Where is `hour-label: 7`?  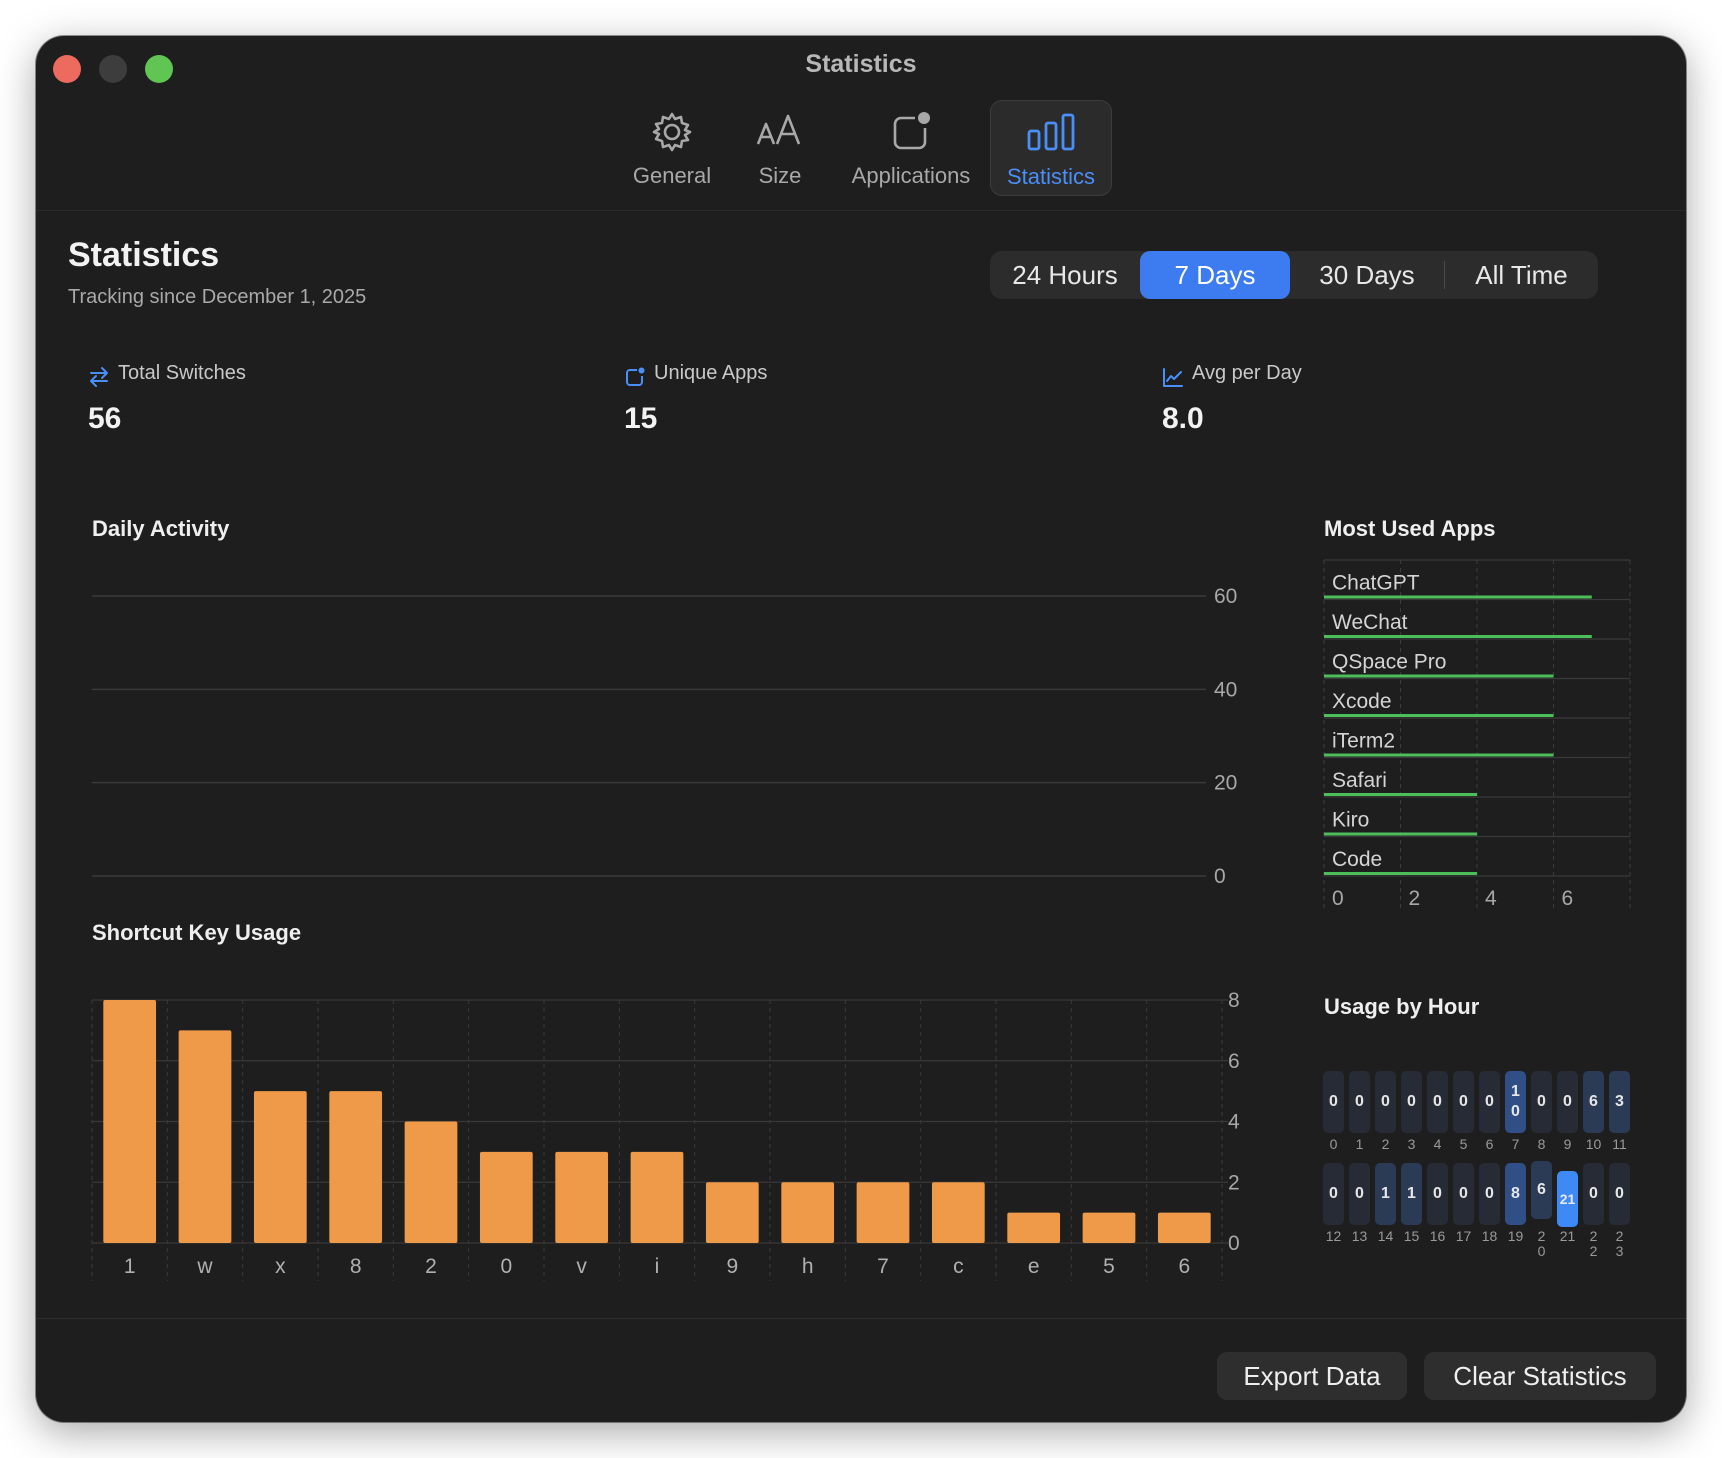 hour-label: 7 is located at coordinates (1515, 1144).